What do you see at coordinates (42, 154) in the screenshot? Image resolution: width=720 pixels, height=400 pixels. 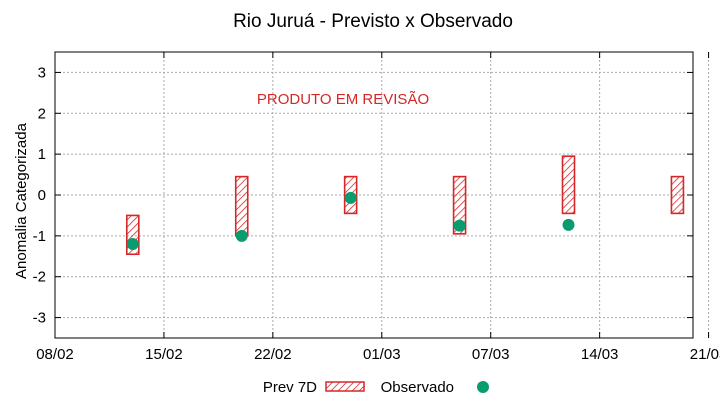 I see `y-tick-label: 1` at bounding box center [42, 154].